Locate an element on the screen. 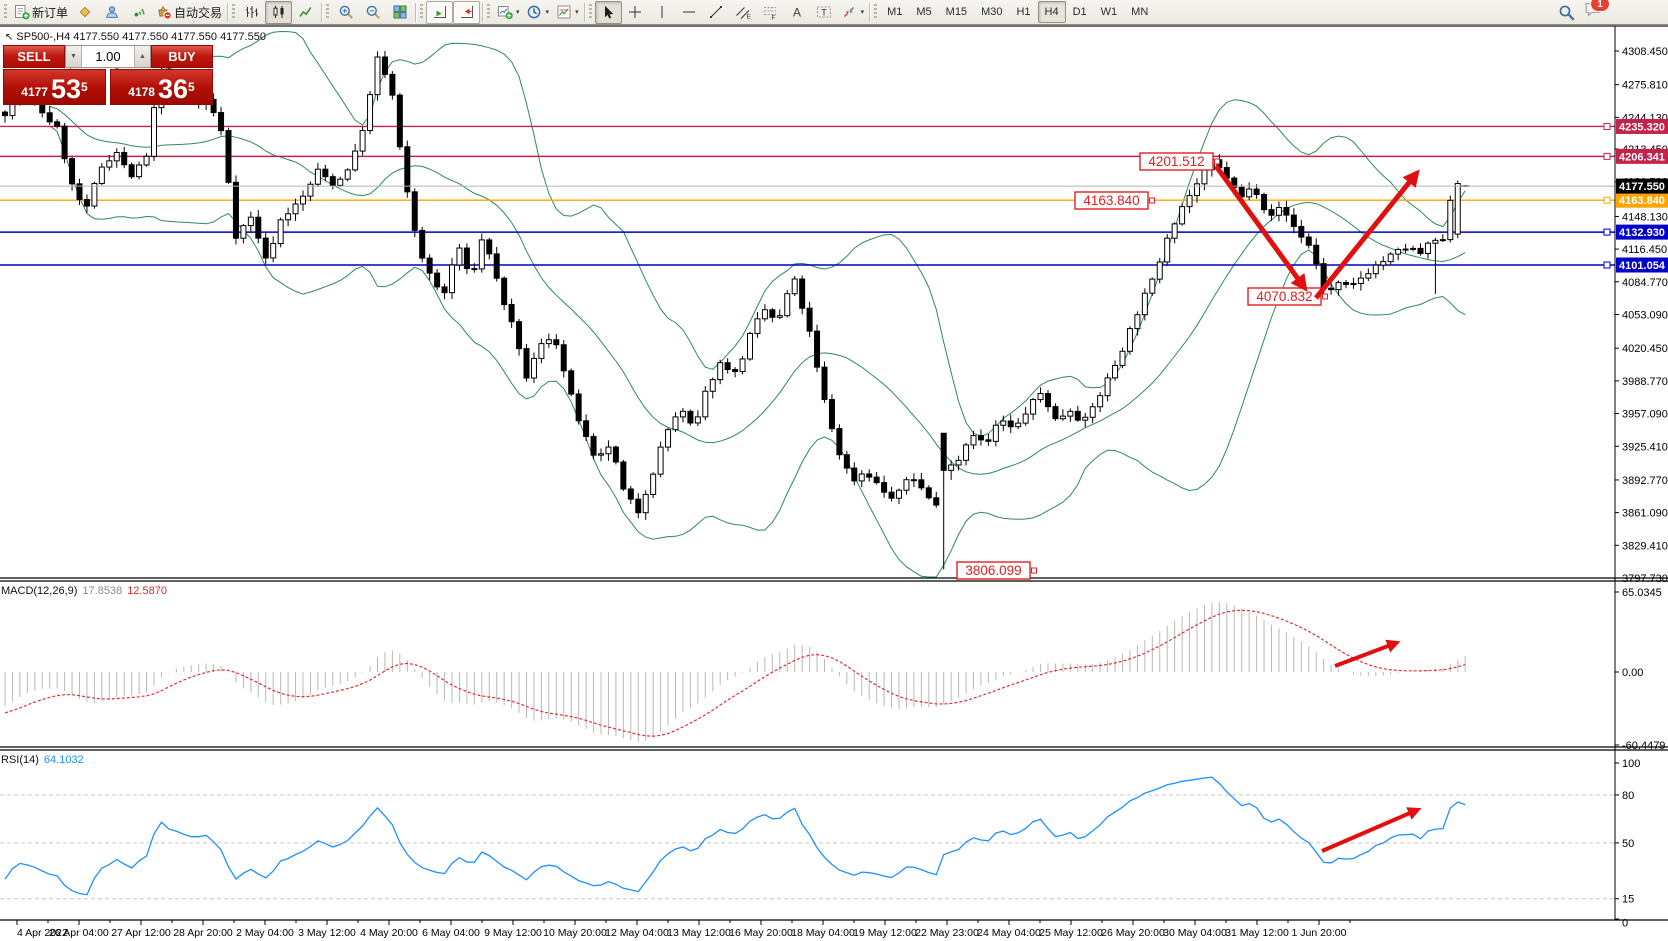 This screenshot has height=941, width=1668. signals-button is located at coordinates (138, 12).